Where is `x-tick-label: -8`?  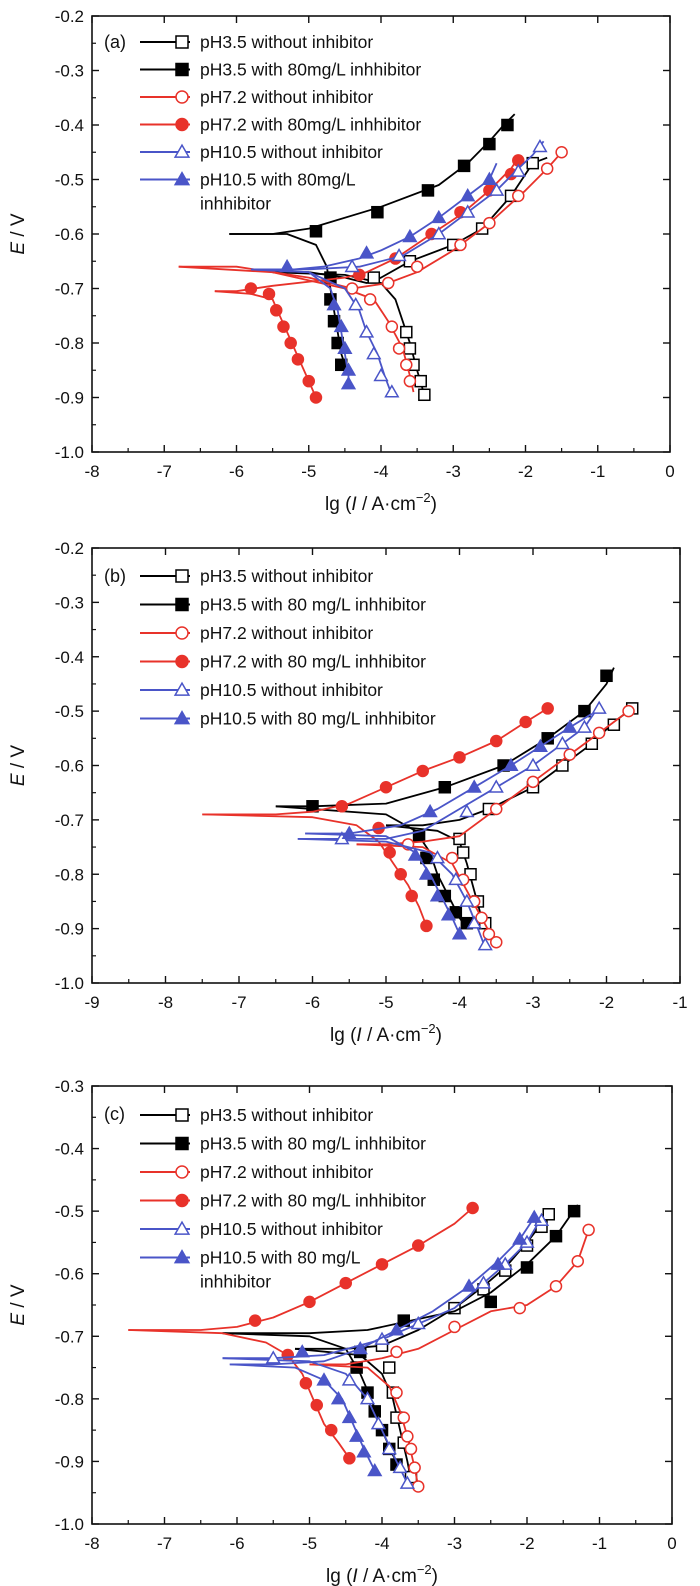
x-tick-label: -8 is located at coordinates (165, 1002).